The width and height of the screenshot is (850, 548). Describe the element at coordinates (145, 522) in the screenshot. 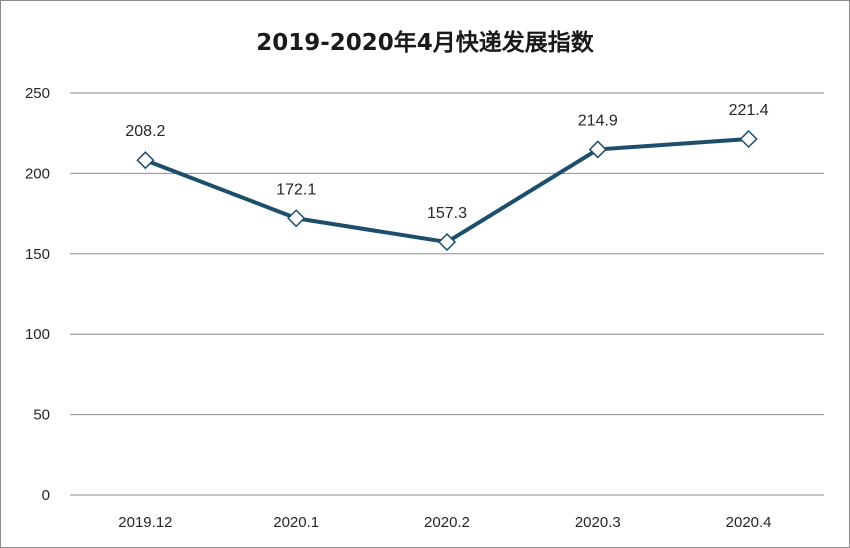

I see `x-tick-label: 2019.12` at that location.